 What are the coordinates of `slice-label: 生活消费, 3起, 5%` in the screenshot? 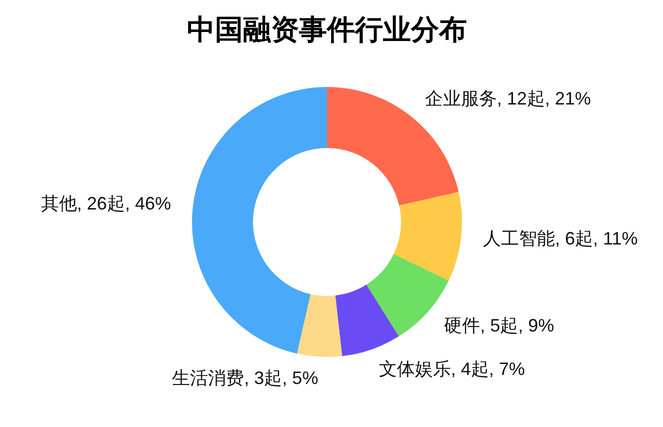 It's located at (245, 378).